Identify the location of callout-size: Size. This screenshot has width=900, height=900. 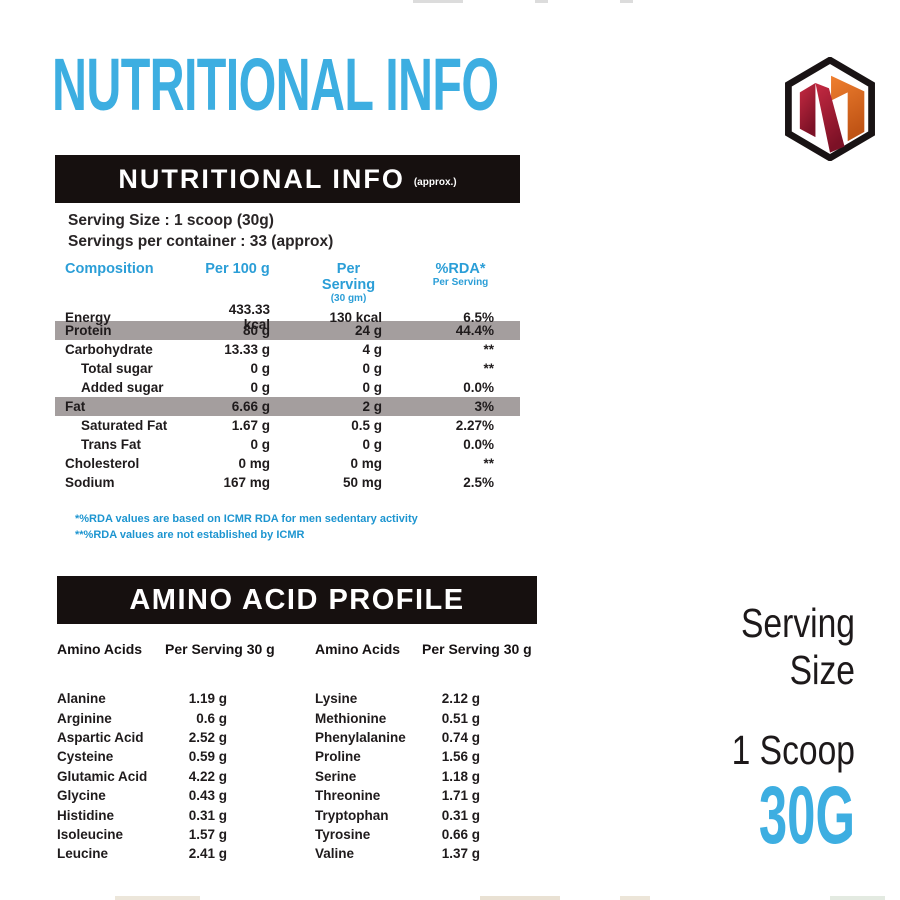
(822, 670).